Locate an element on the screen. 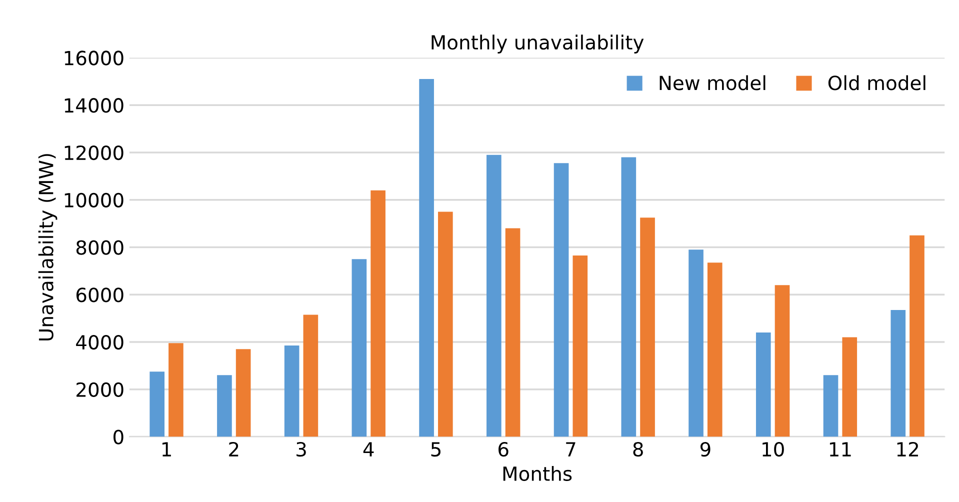 This screenshot has height=502, width=959. y-tick-label: 12000 is located at coordinates (94, 152).